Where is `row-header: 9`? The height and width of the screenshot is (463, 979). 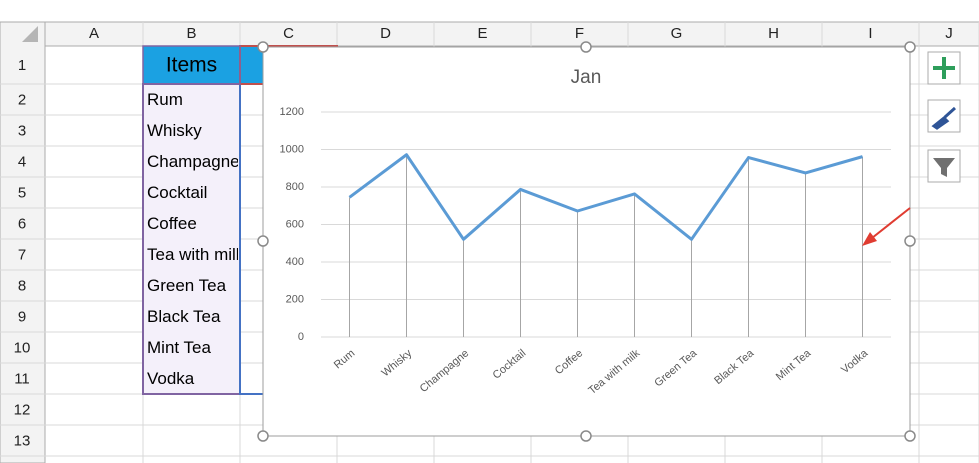
row-header: 9 is located at coordinates (22, 316).